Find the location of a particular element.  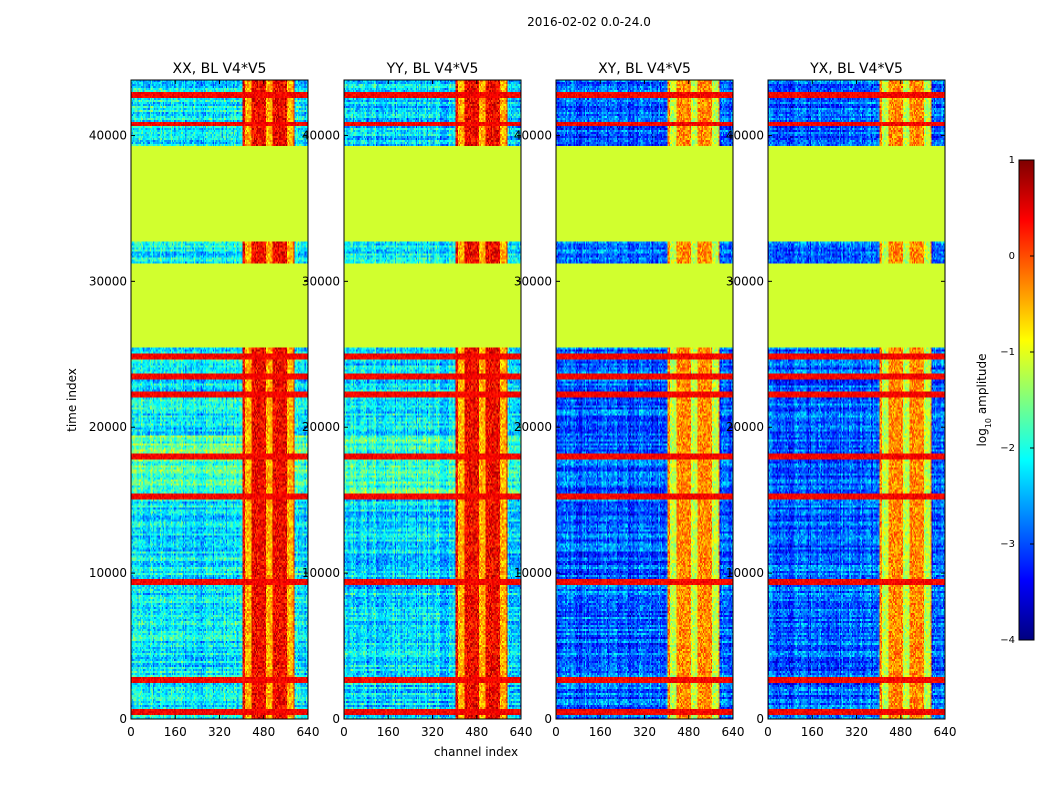

colorbar-tick-label: 0 is located at coordinates (1012, 256).